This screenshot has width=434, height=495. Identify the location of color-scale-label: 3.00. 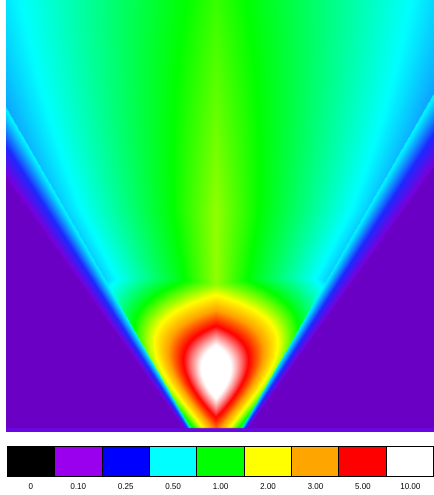
(315, 486).